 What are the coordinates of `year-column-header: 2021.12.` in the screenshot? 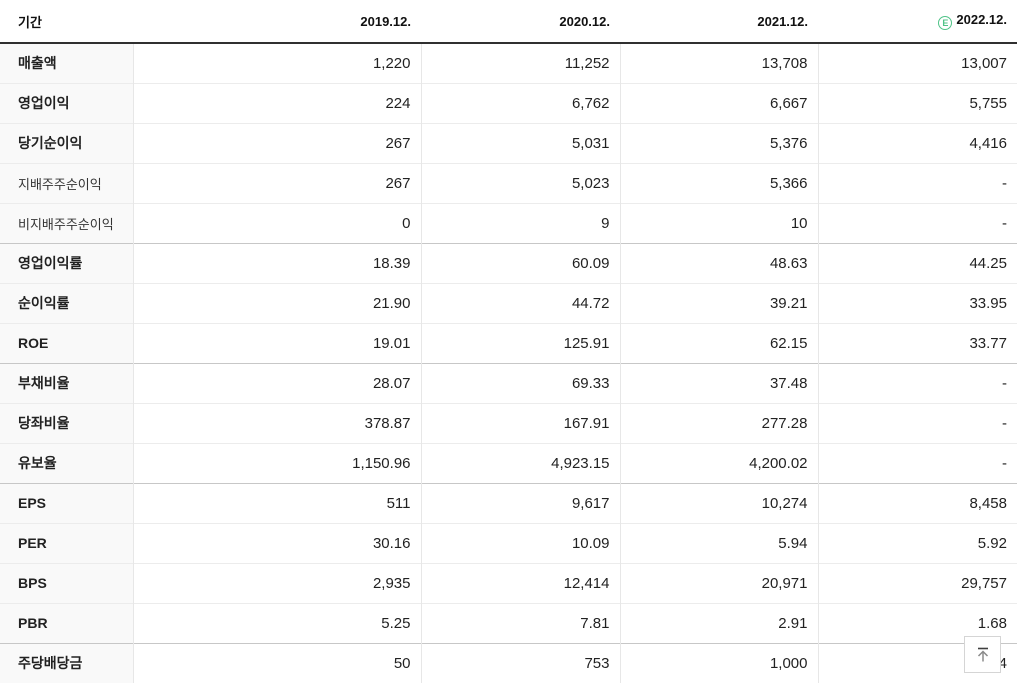 It's located at (719, 22).